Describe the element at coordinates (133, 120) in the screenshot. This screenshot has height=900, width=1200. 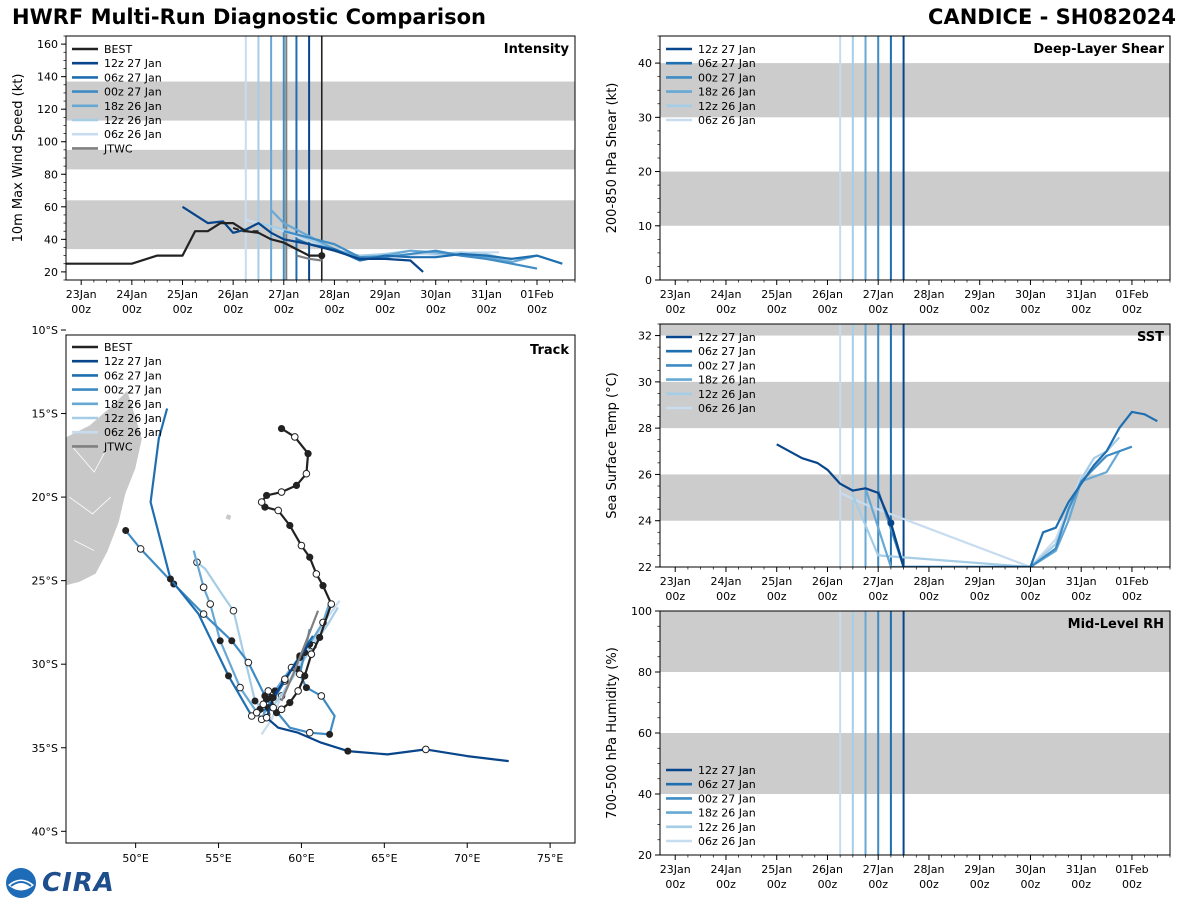
I see `intensity-legend-entry-12z-26-jan: 12z 26 Jan` at that location.